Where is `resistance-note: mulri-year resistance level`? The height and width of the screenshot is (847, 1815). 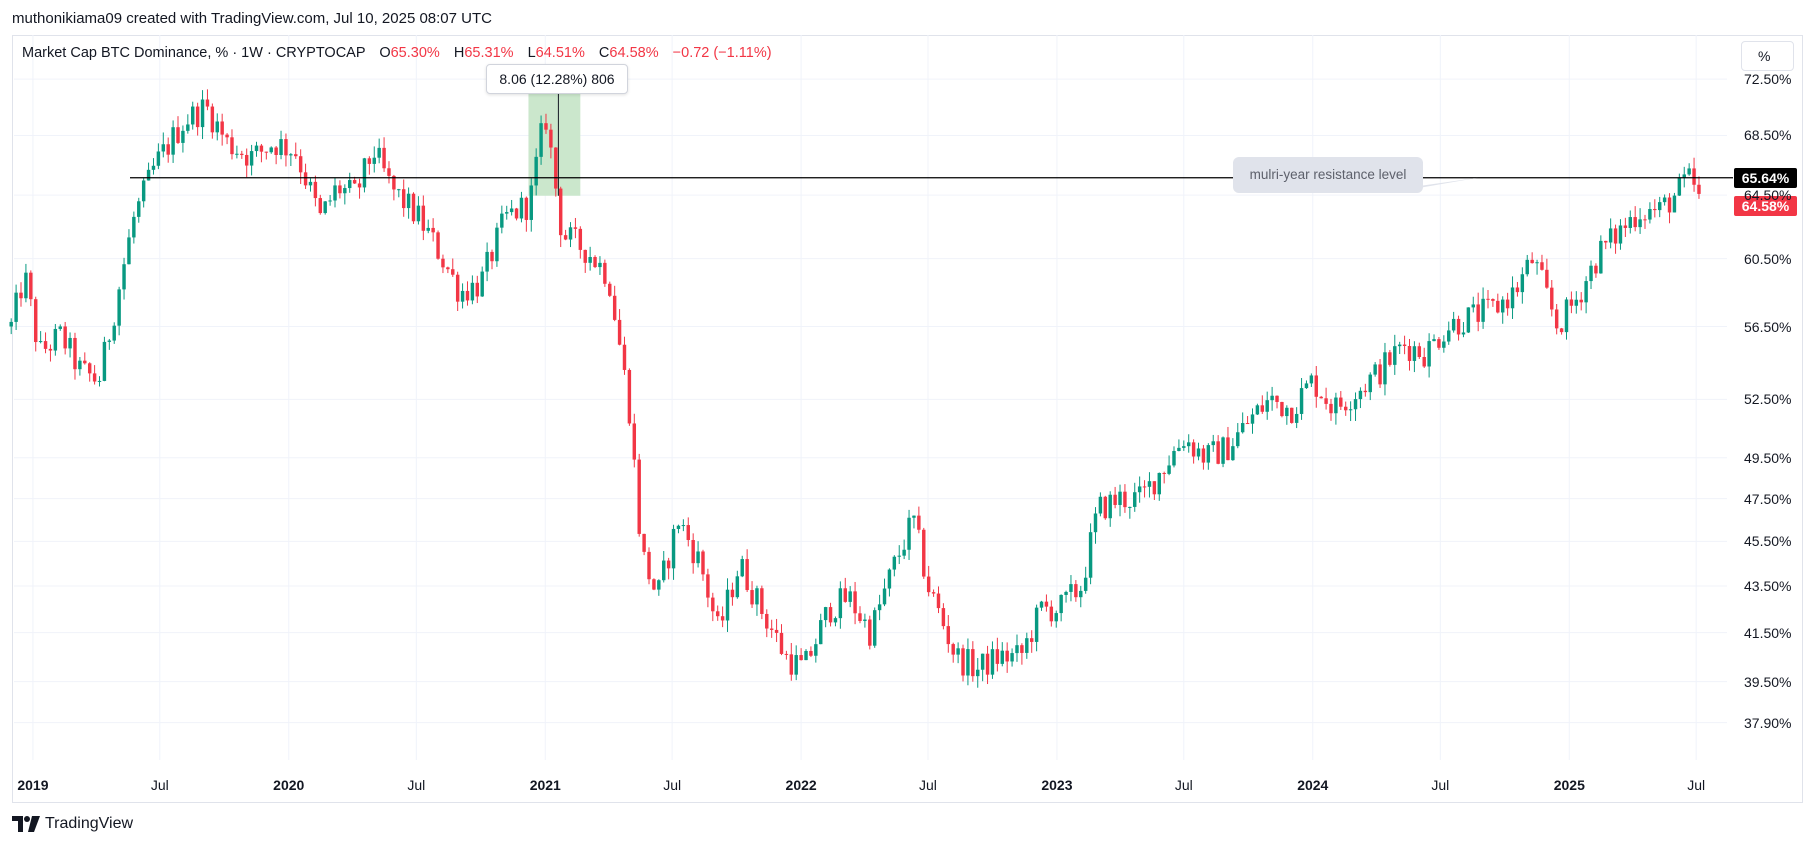
resistance-note: mulri-year resistance level is located at coordinates (1328, 175).